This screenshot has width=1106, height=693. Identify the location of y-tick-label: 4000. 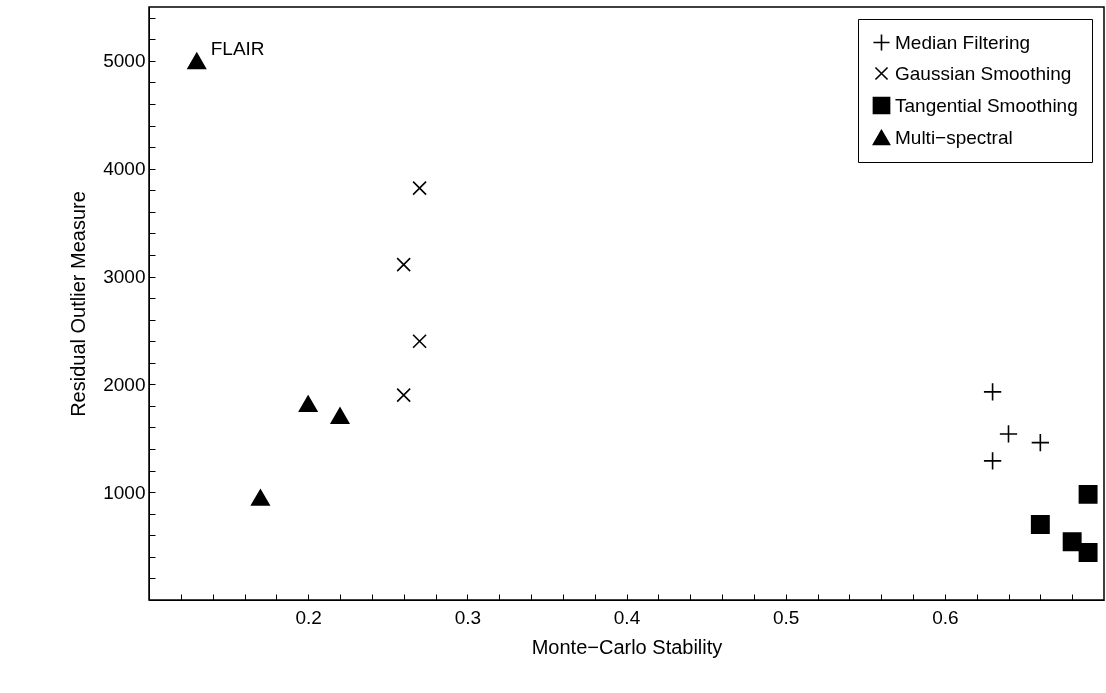
(124, 169).